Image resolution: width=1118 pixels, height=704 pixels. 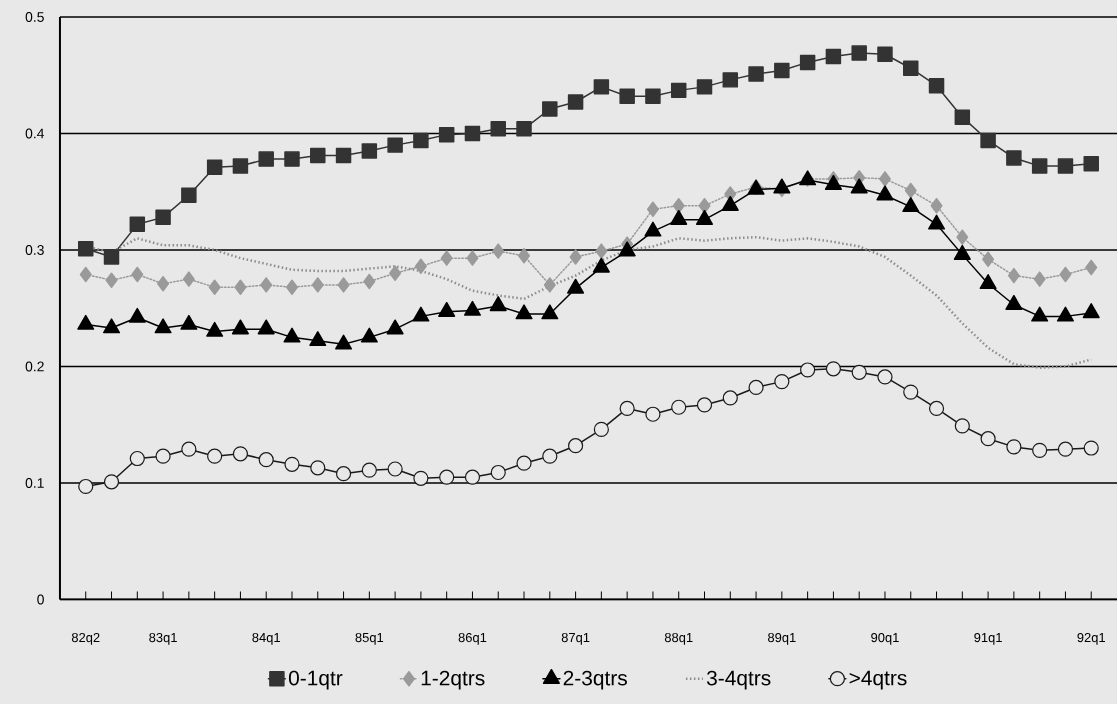 I want to click on legend-label: 0-1qtr, so click(x=315, y=680).